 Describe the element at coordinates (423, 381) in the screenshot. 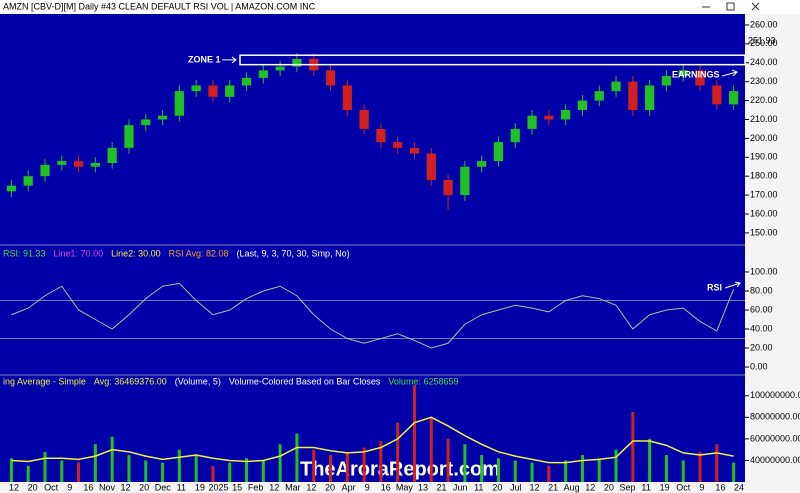

I see `panel-header: Volume: 6258659` at that location.